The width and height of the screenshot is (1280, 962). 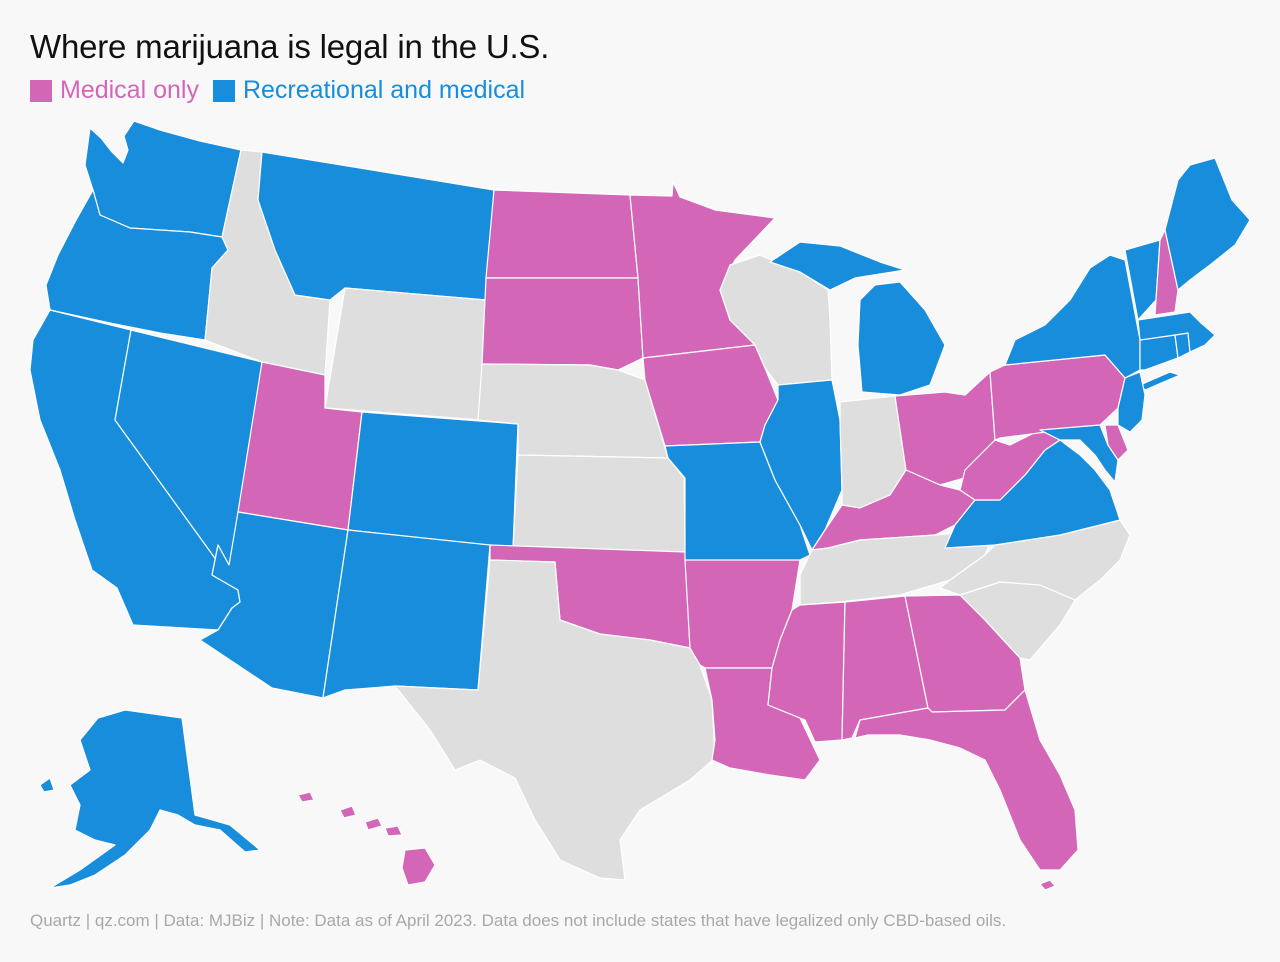 I want to click on state-MD, so click(x=1079, y=453).